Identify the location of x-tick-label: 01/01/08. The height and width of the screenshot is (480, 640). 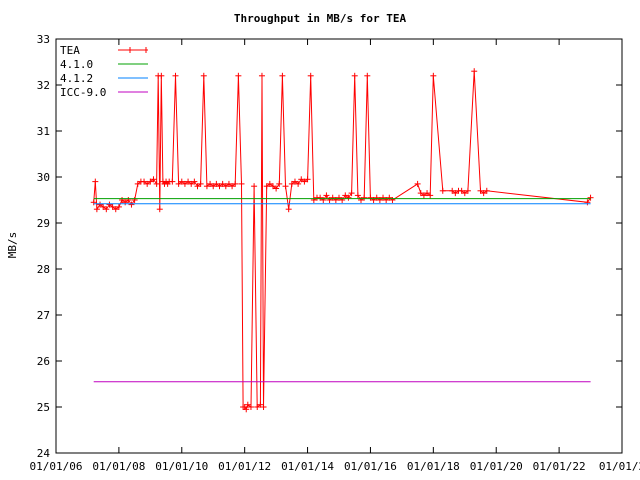
(118, 466).